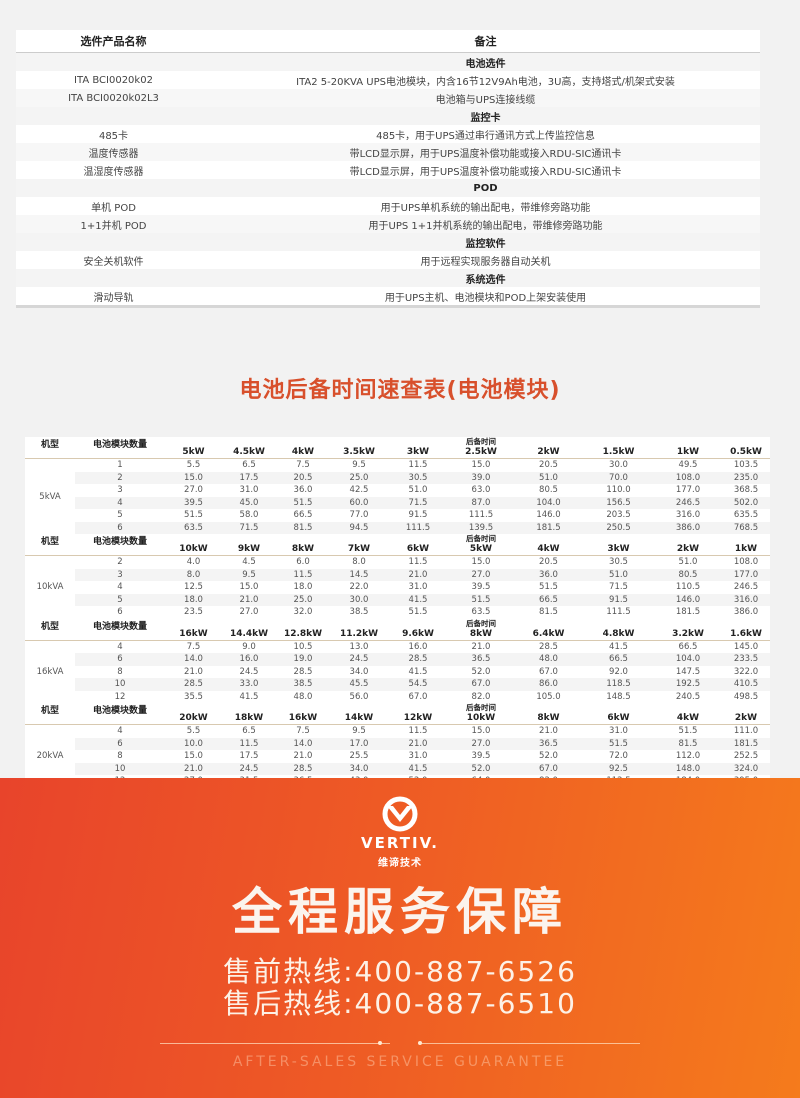  Describe the element at coordinates (746, 768) in the screenshot. I see `backup-minutes: 324.0` at that location.